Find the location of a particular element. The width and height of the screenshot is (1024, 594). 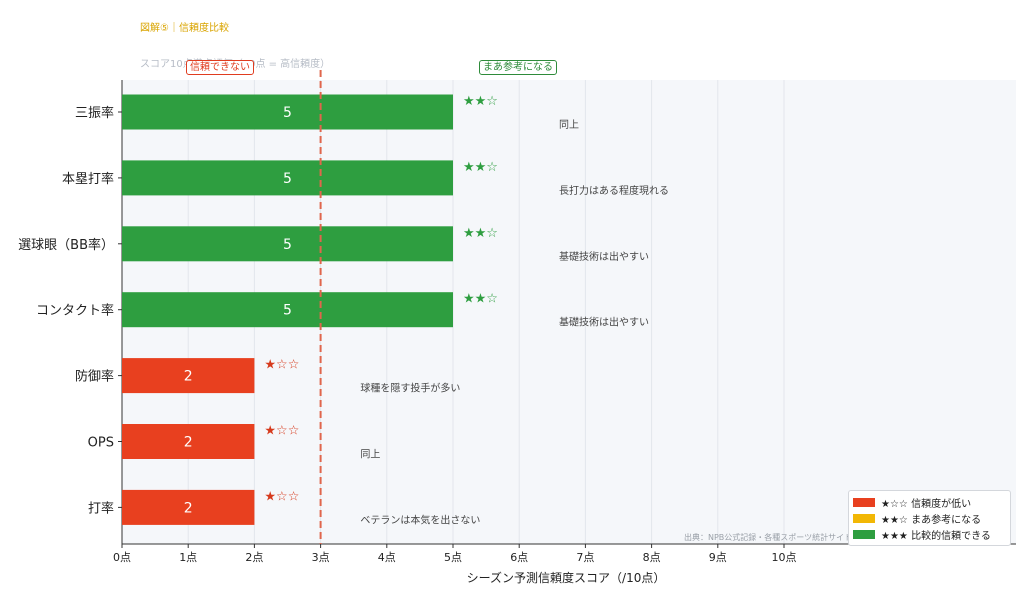

legend-label-mid: ★★☆ まあ参考になる is located at coordinates (931, 520).